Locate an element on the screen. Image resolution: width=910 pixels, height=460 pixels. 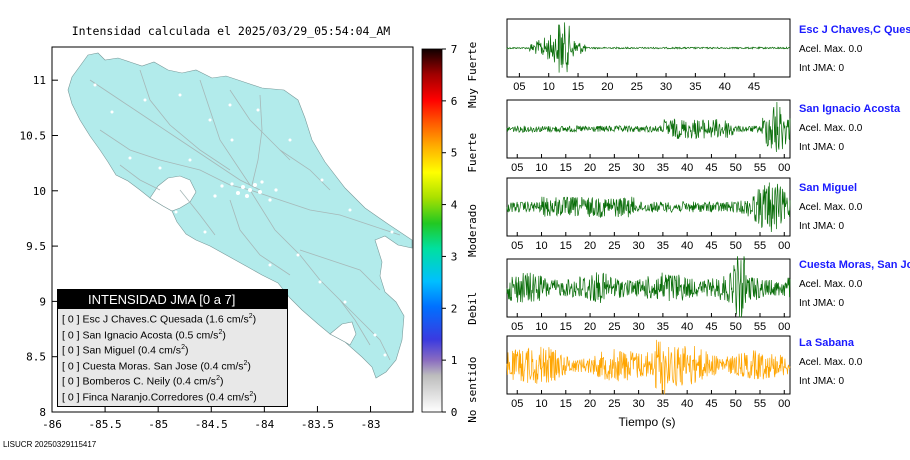
trace-tick-label-1-8: 45 is located at coordinates (711, 168).